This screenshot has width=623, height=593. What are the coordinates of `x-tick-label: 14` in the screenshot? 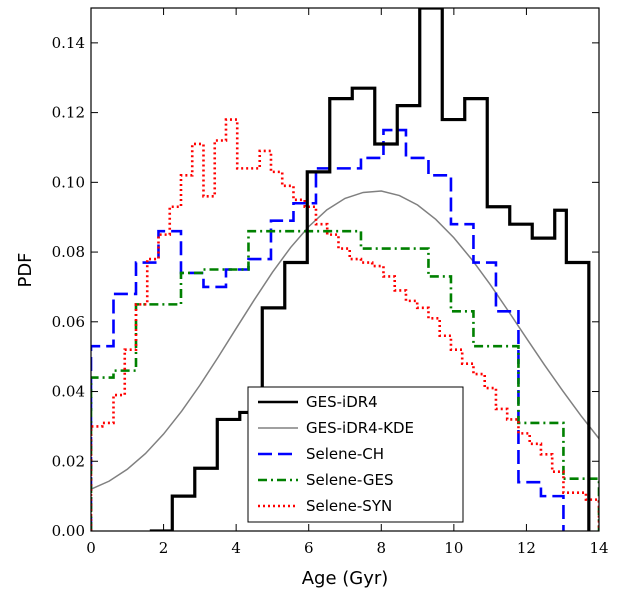 It's located at (598, 548).